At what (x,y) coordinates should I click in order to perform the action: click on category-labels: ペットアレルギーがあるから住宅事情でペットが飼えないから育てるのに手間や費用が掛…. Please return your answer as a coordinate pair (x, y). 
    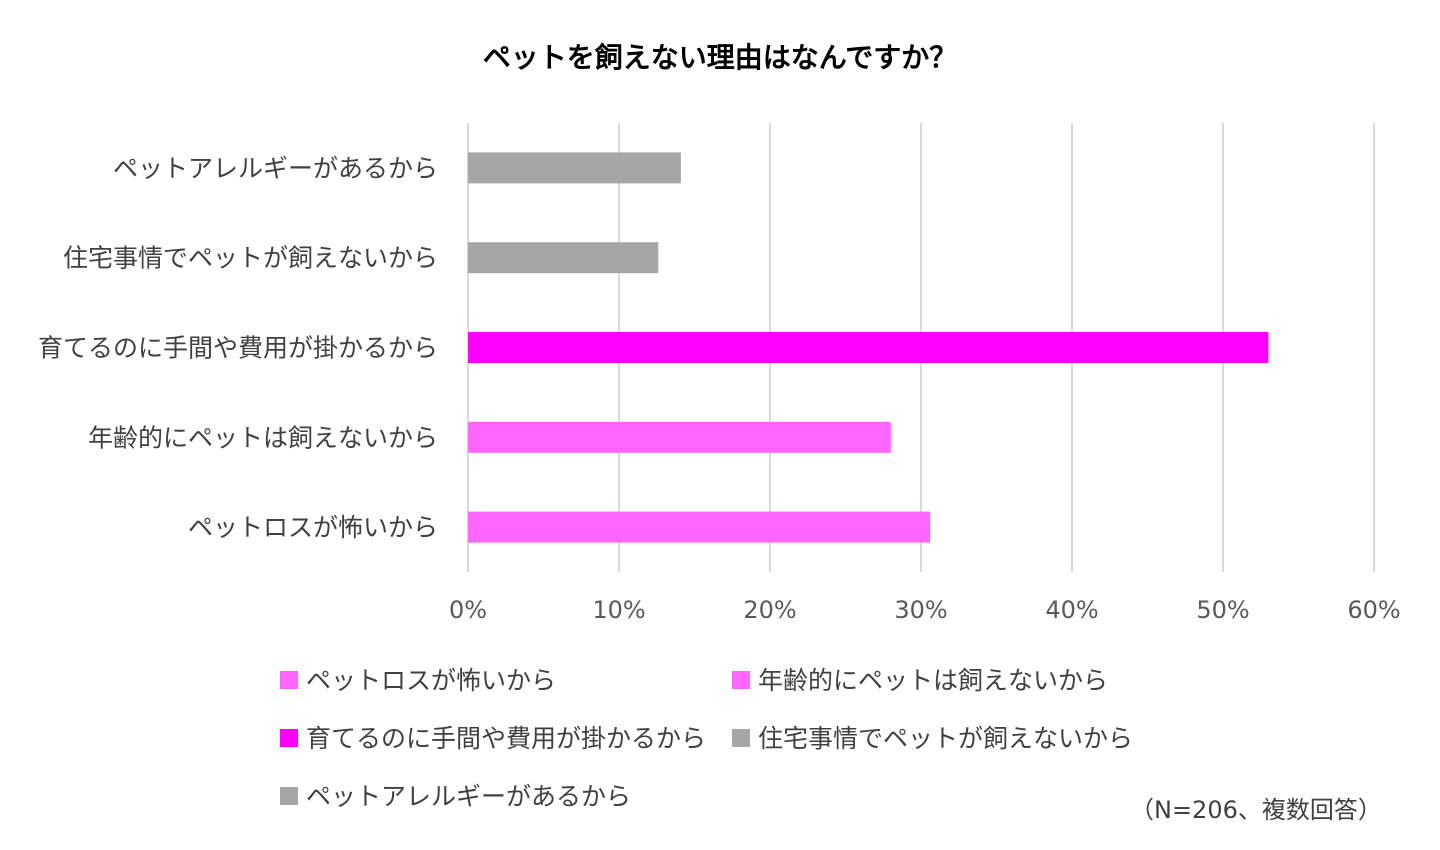
    Looking at the image, I should click on (238, 348).